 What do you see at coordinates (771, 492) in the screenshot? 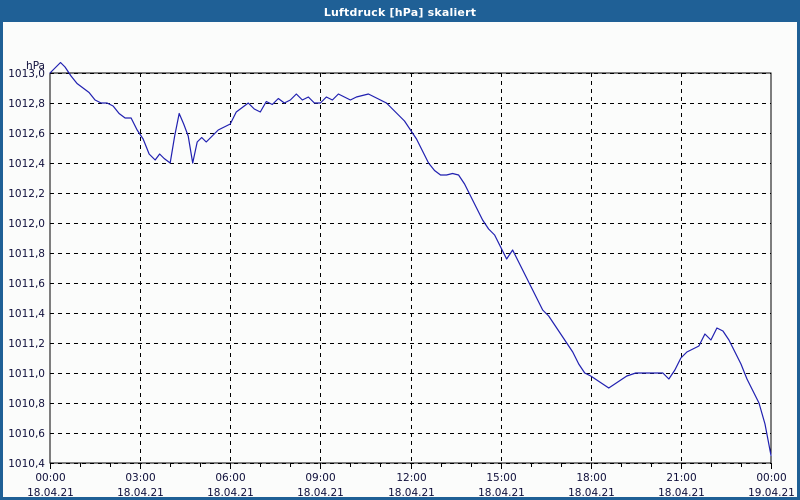
I see `x-axis-date-label: 19.04.21` at bounding box center [771, 492].